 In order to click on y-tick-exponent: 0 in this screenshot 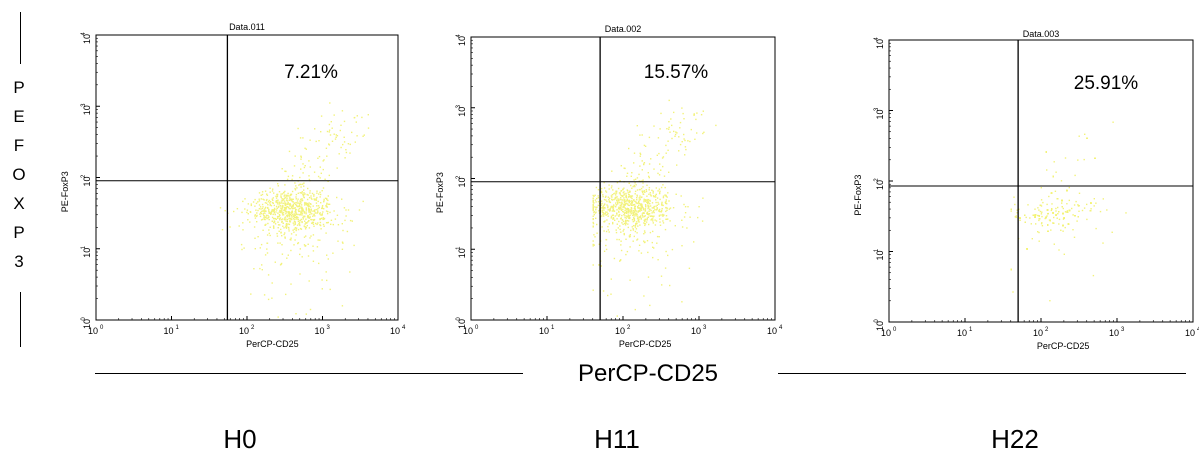, I will do `click(877, 321)`.